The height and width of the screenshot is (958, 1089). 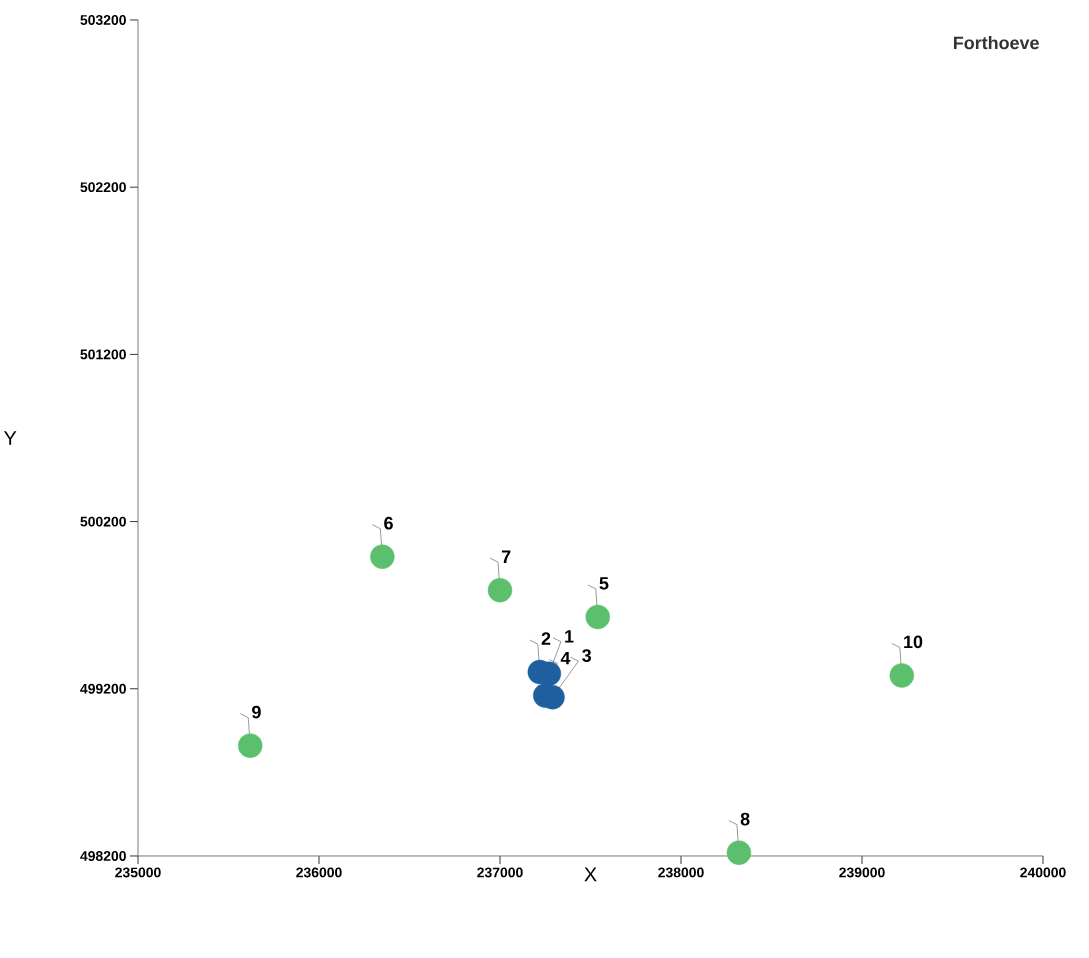 What do you see at coordinates (103, 688) in the screenshot?
I see `y-tick-label: 499200` at bounding box center [103, 688].